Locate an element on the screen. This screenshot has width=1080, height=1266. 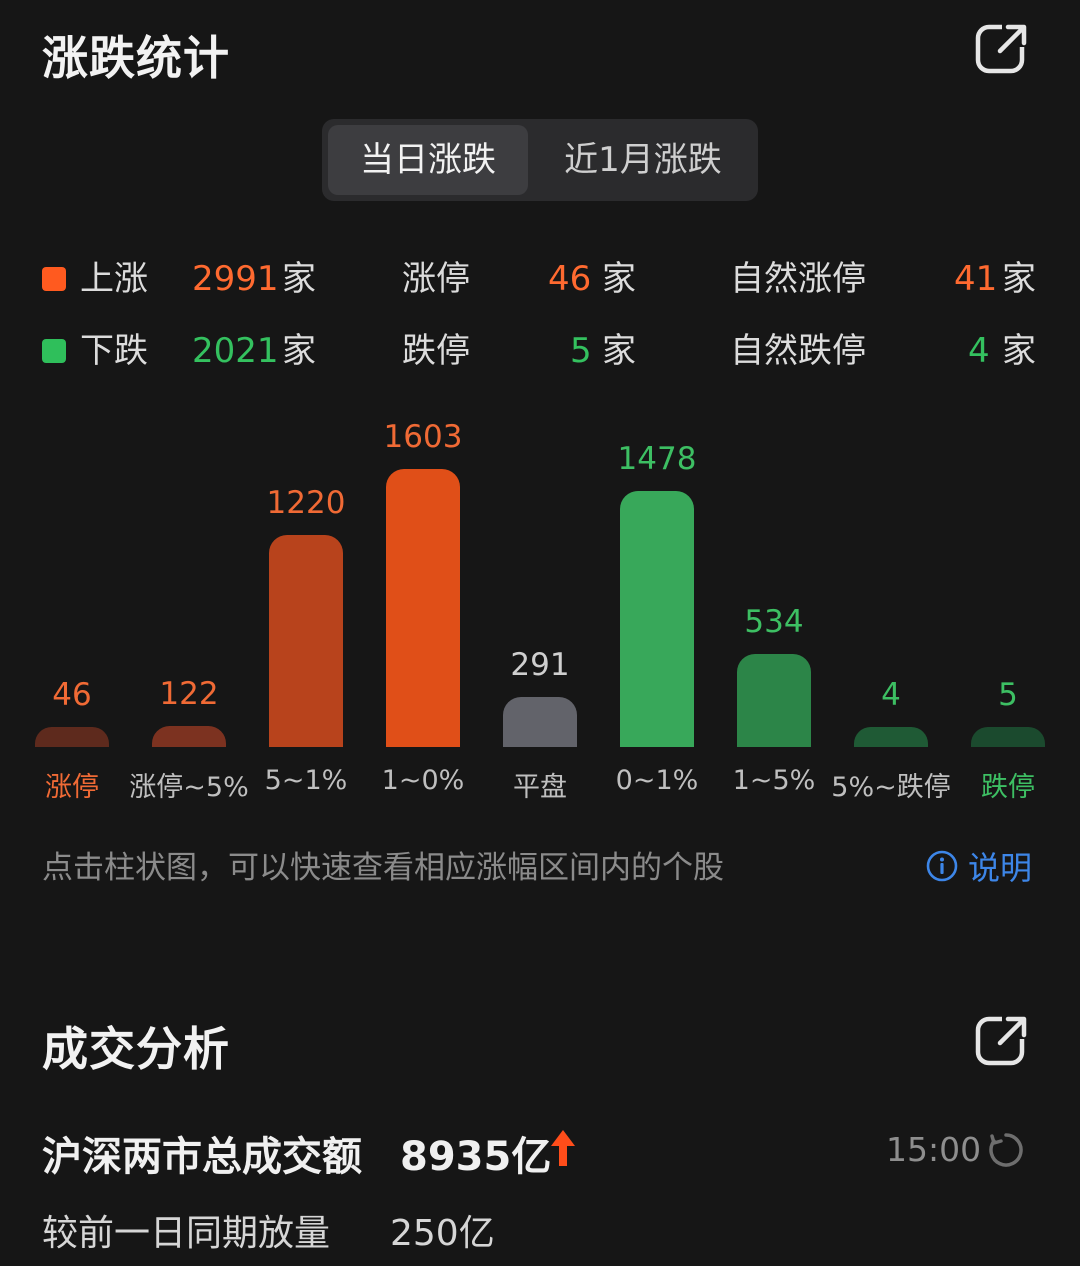
stats-row-rise: 上涨 2991 家 涨停 46 家 自然涨停 41 家 is located at coordinates (540, 279).